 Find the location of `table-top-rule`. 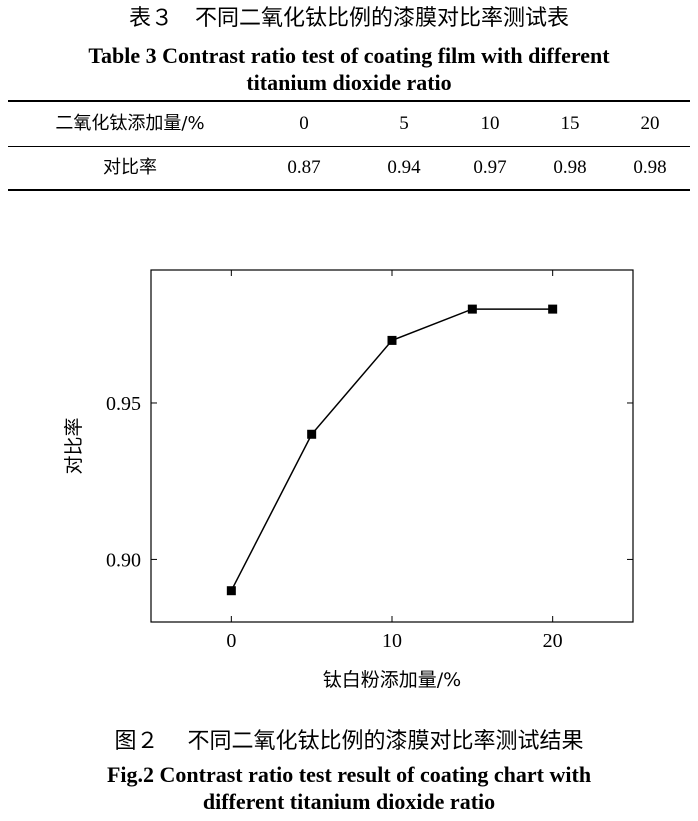

table-top-rule is located at coordinates (349, 101).